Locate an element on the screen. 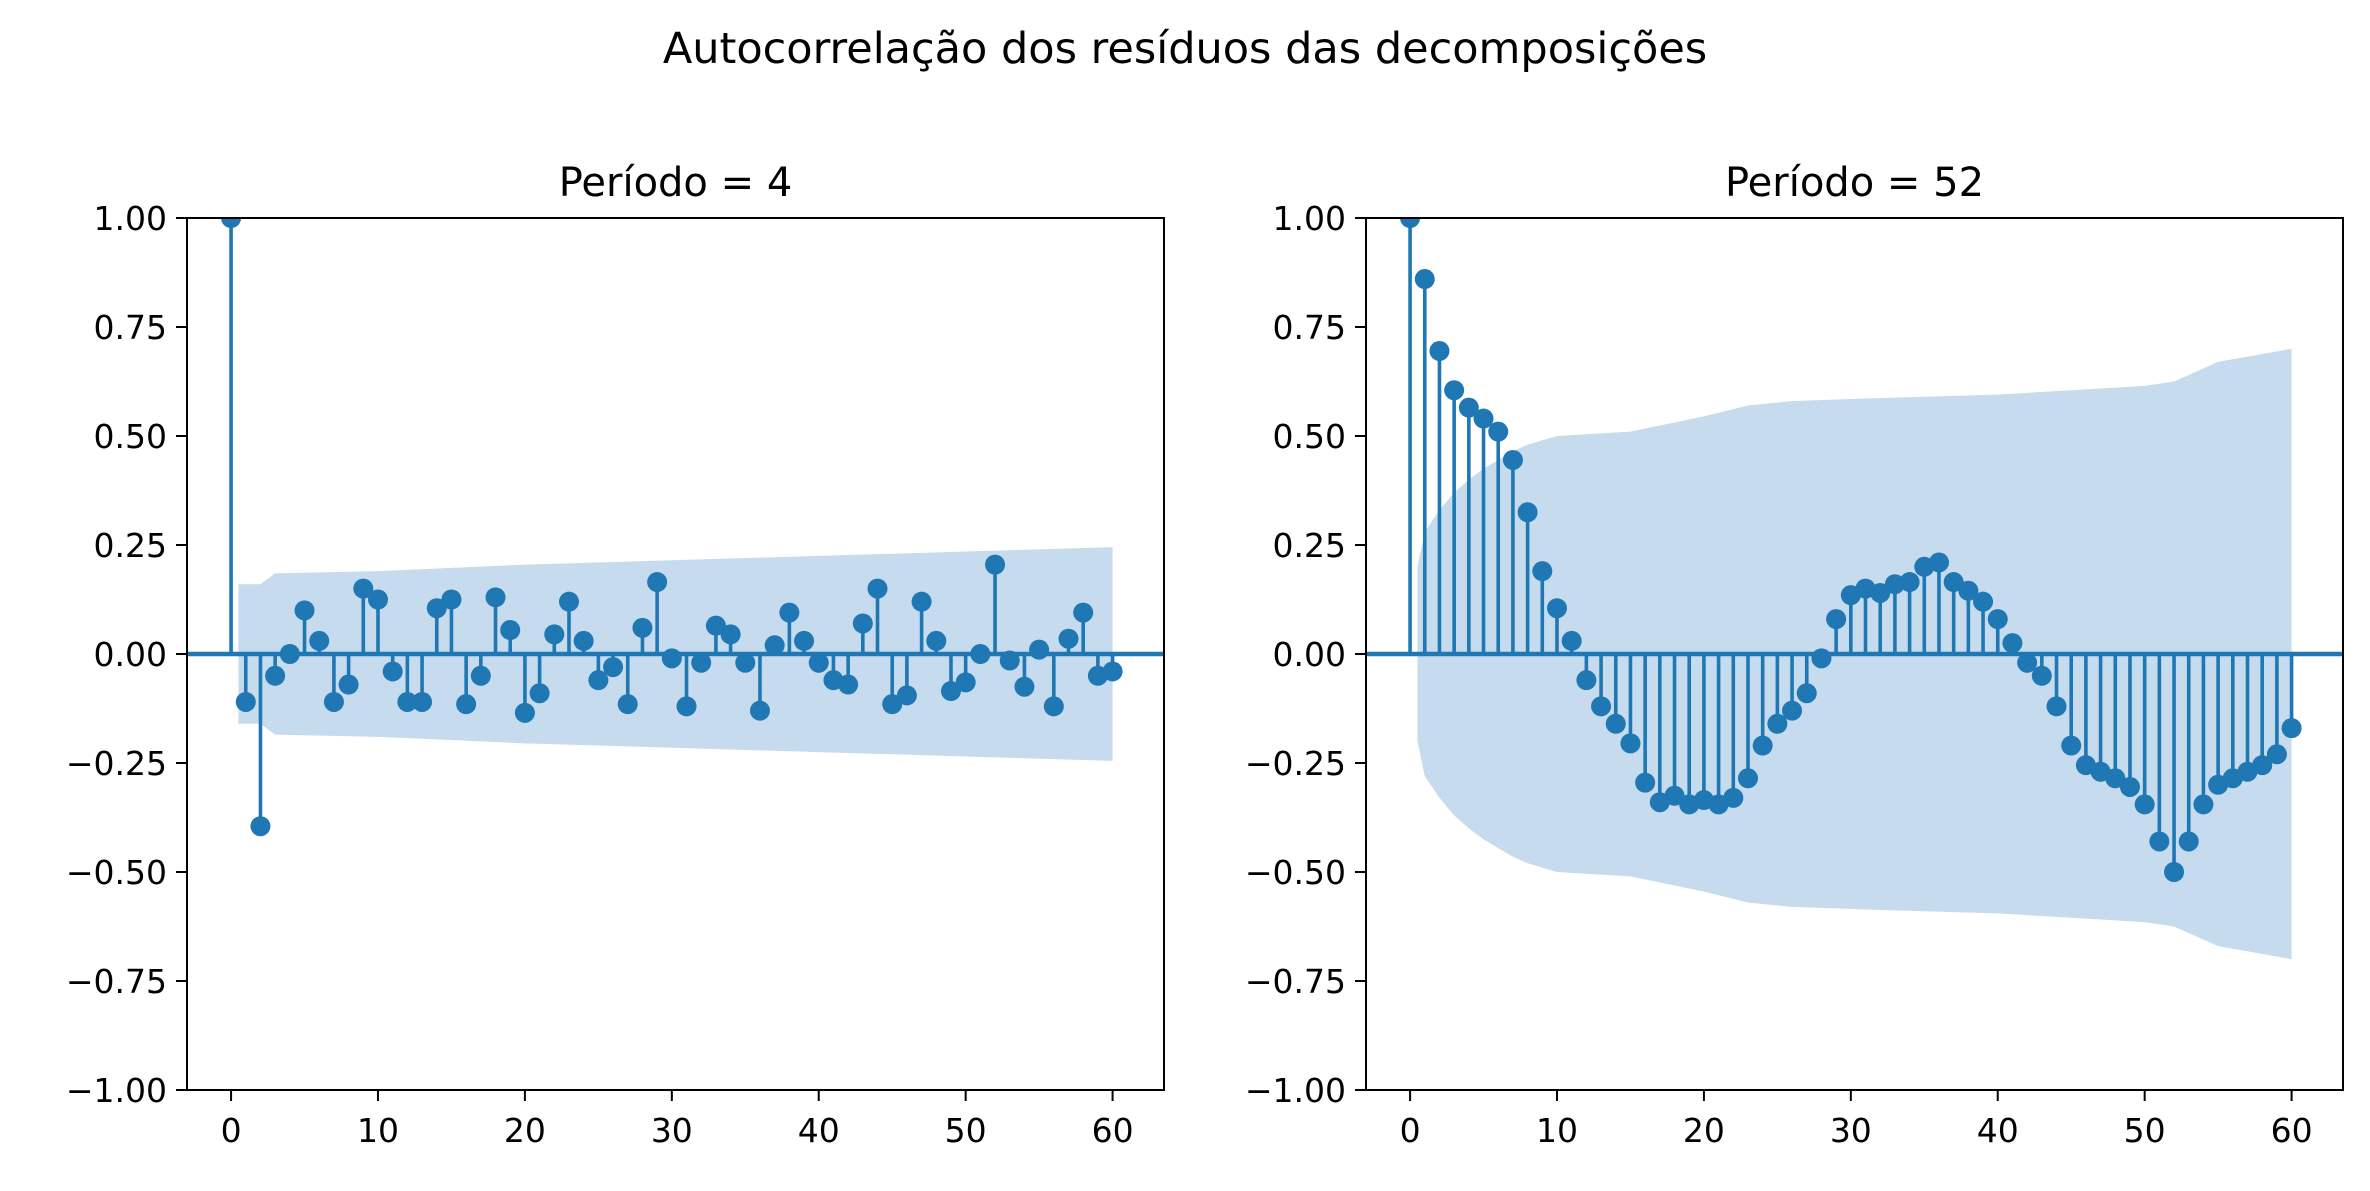  x-tick-label: 20 is located at coordinates (525, 1130).